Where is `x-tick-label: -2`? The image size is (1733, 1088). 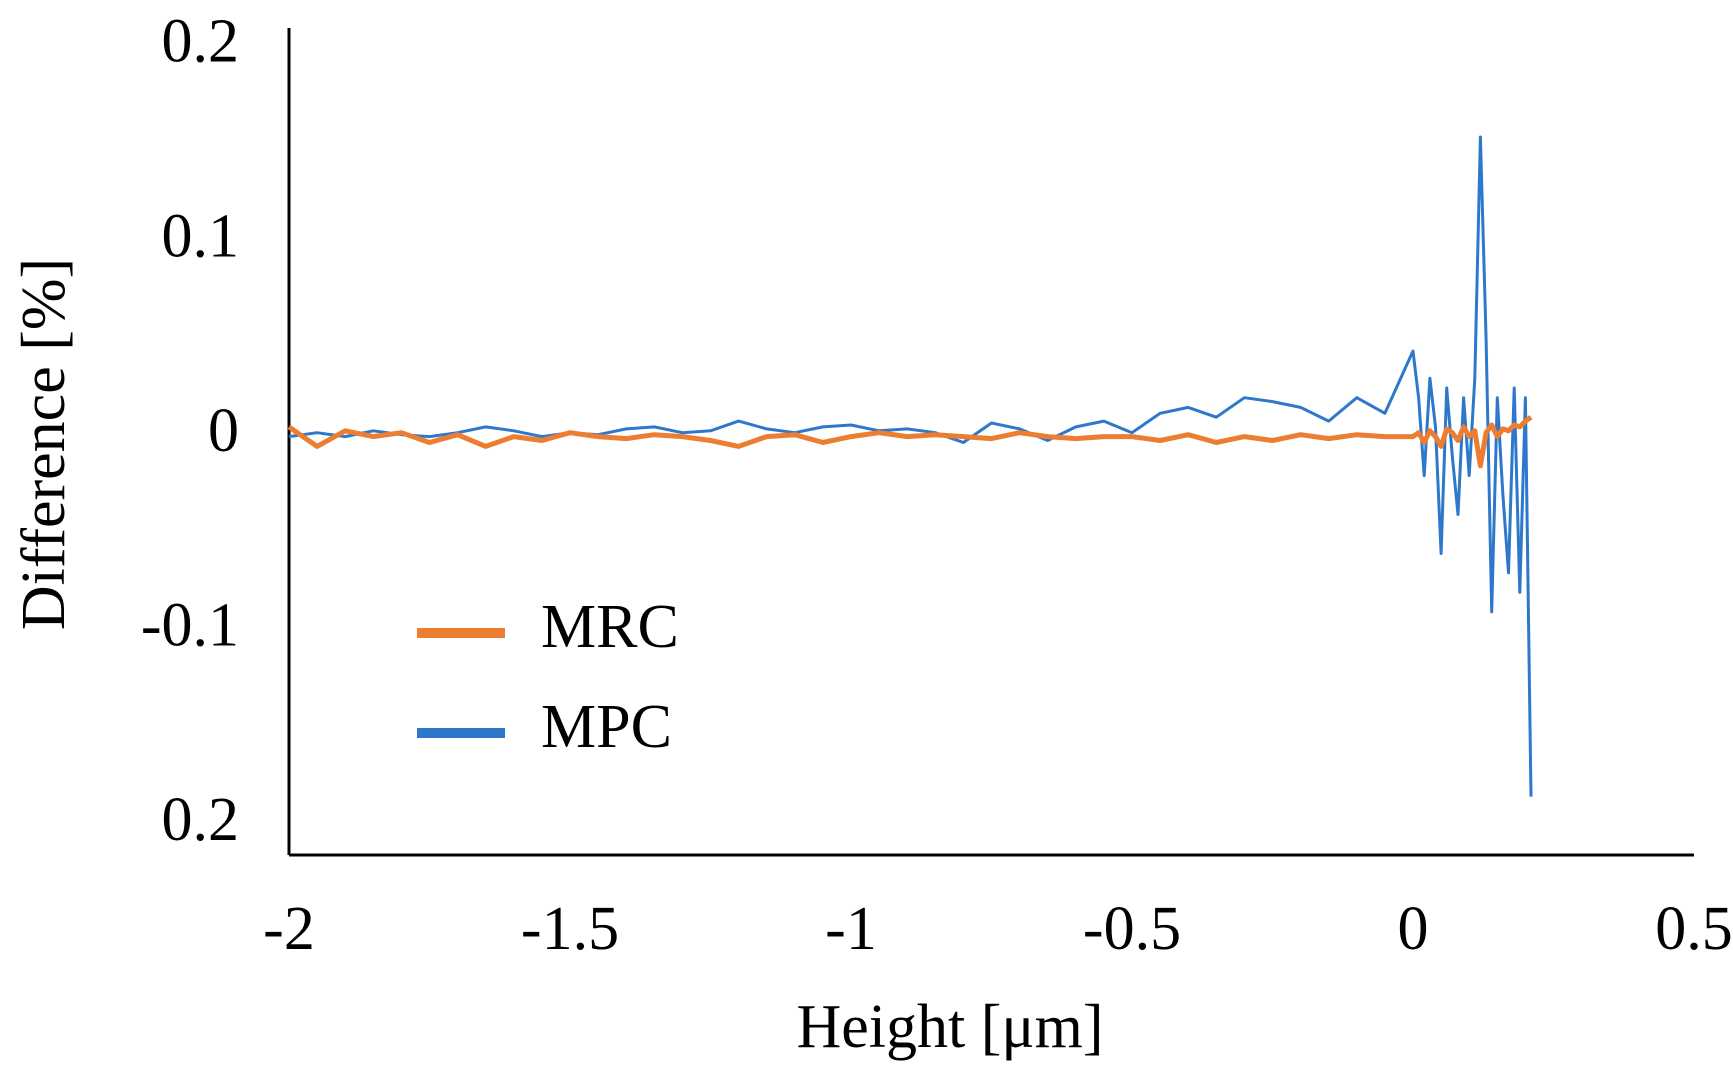
x-tick-label: -2 is located at coordinates (289, 929).